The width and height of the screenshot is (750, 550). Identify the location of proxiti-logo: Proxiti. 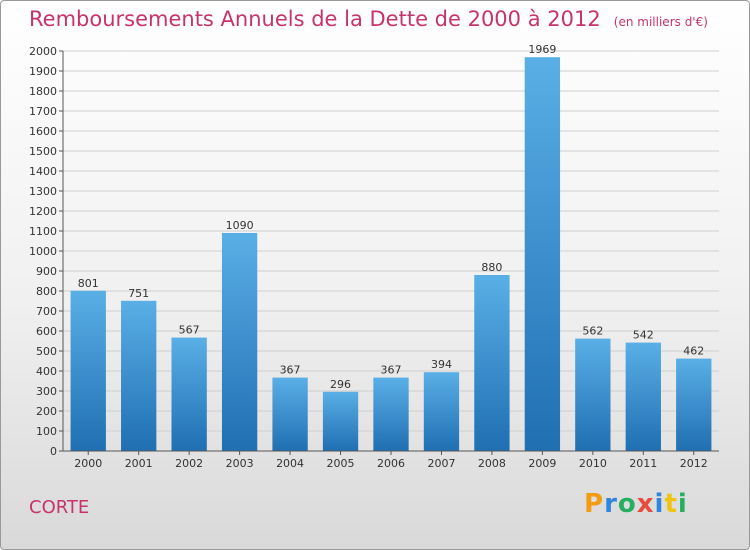
(636, 504).